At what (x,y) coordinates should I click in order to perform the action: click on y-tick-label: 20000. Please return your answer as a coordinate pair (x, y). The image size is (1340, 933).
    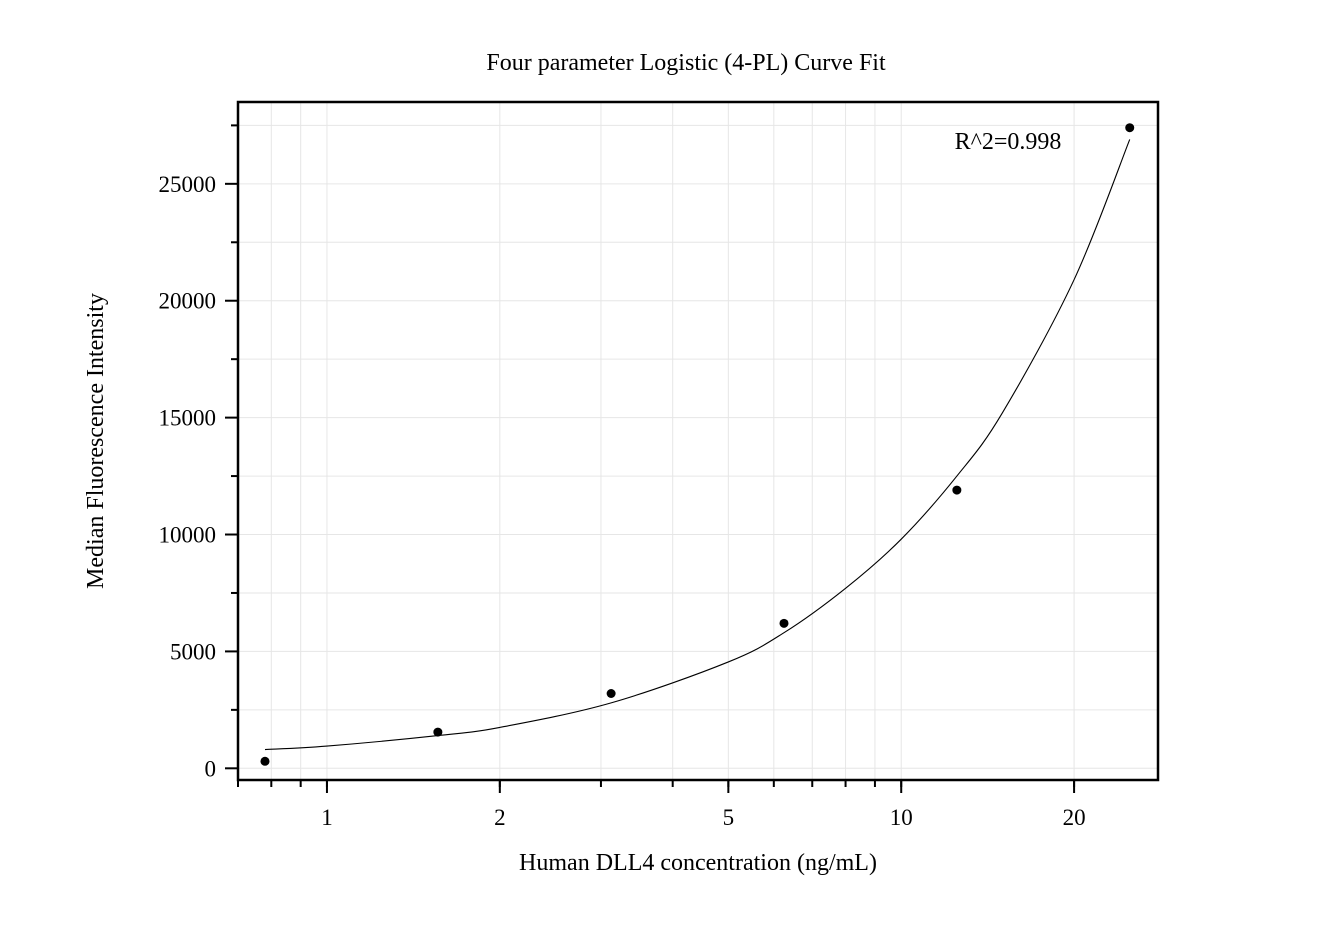
    Looking at the image, I should click on (188, 301).